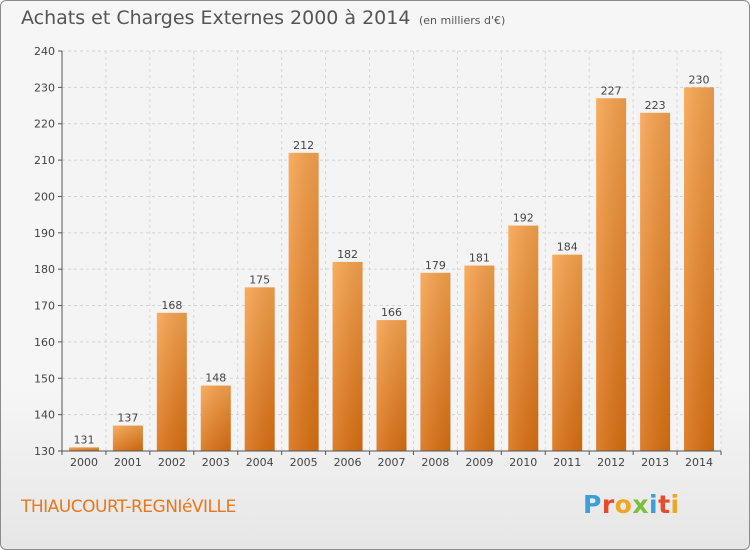 Image resolution: width=750 pixels, height=550 pixels. What do you see at coordinates (699, 462) in the screenshot?
I see `x-tick-label: 2014` at bounding box center [699, 462].